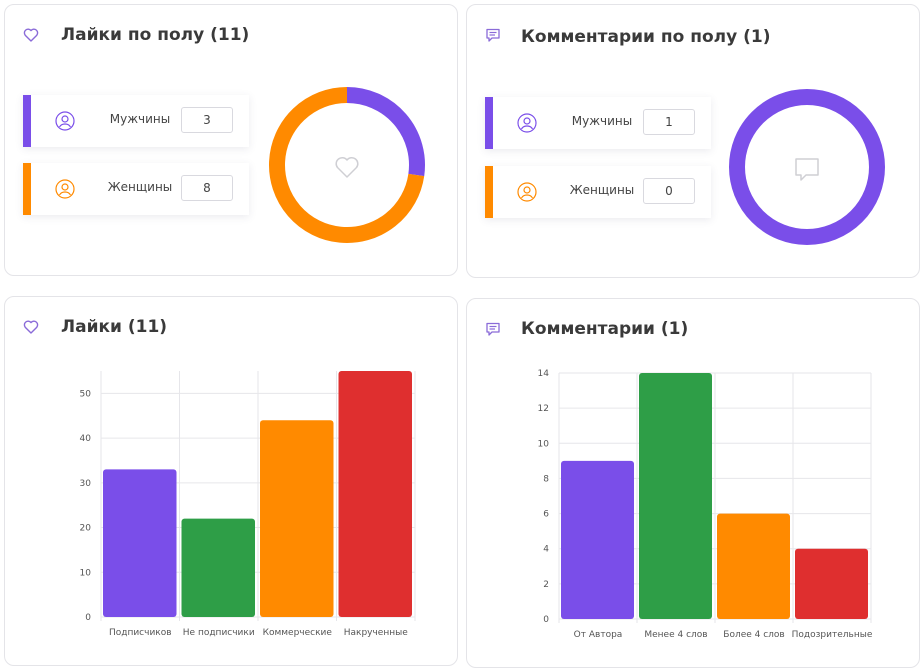  Describe the element at coordinates (207, 120) in the screenshot. I see `stat-value: 3` at that location.